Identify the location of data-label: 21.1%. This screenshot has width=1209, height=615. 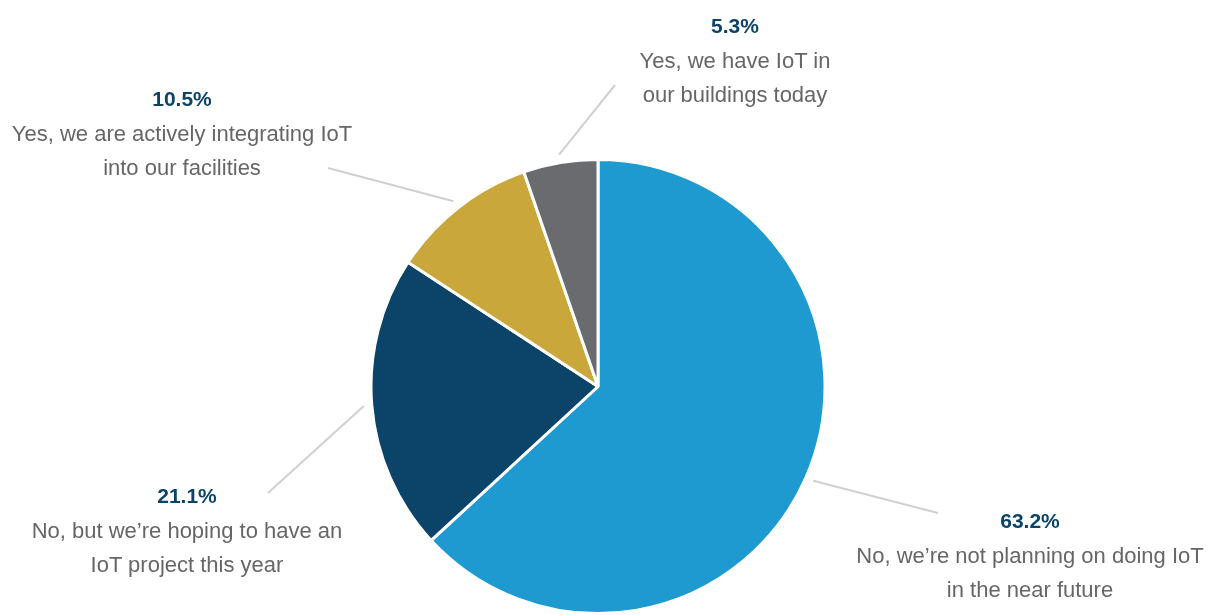
(187, 495).